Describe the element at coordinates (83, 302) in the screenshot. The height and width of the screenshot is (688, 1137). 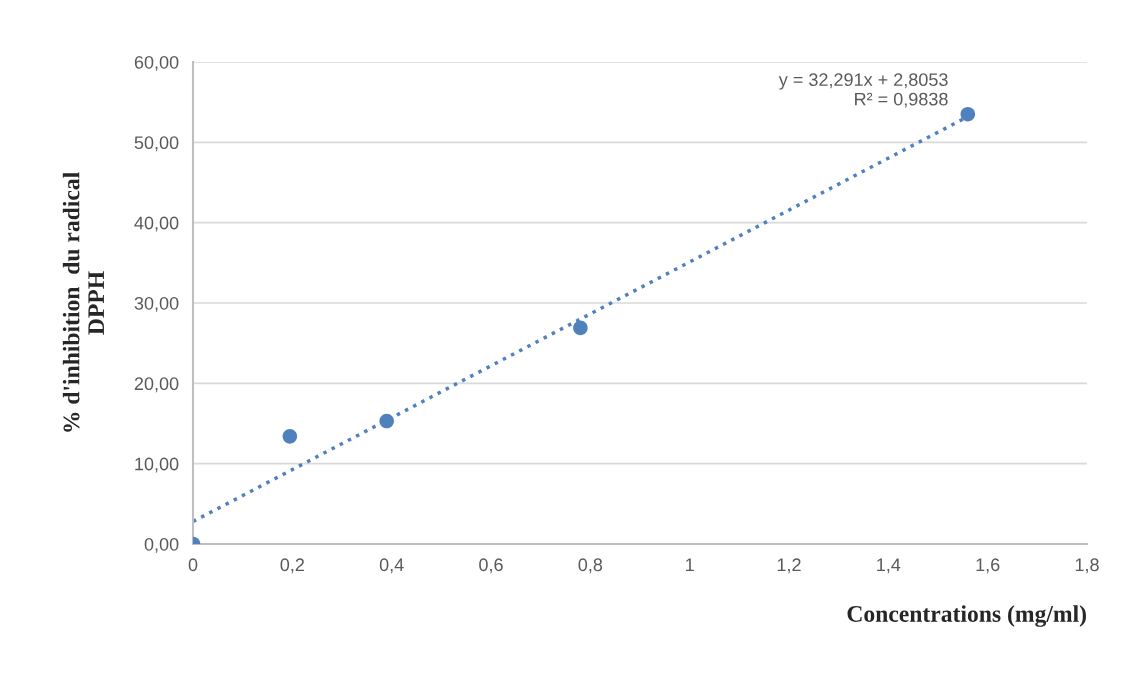
I see `y-axis-title: % d'inhibition du radical DPPH` at that location.